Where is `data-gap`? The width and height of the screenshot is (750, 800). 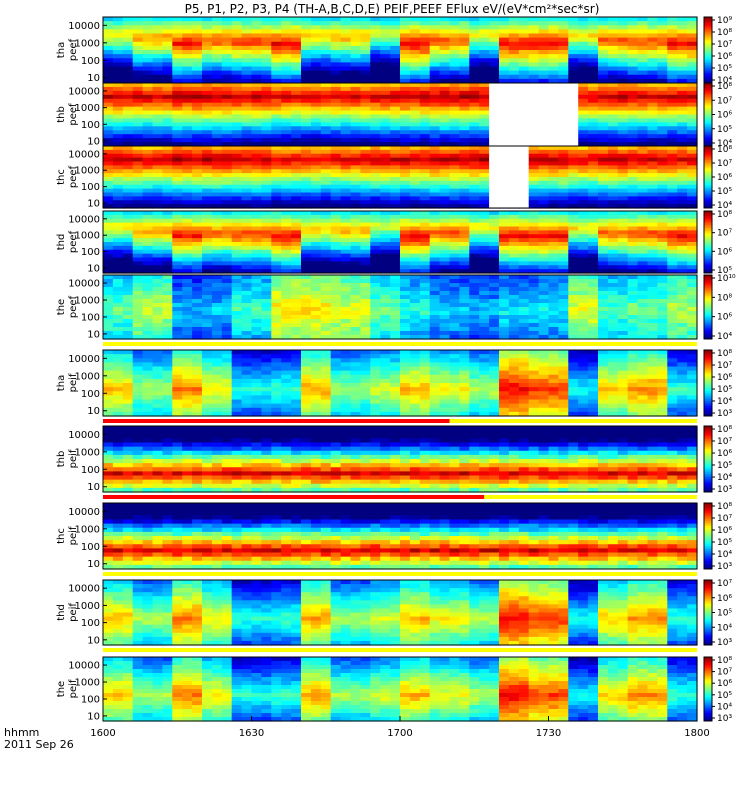 data-gap is located at coordinates (534, 114).